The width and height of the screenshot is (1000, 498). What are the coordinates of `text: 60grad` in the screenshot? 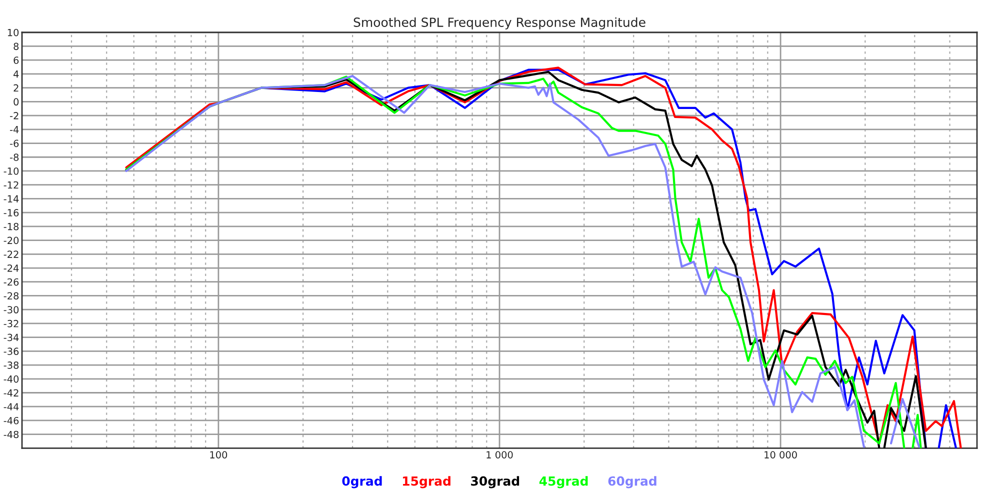 It's located at (632, 482).